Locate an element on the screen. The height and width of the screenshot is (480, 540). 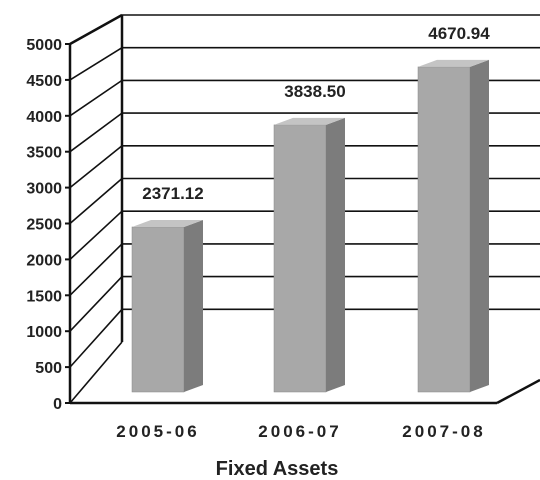
chart-title: Fixed Assets is located at coordinates (277, 469).